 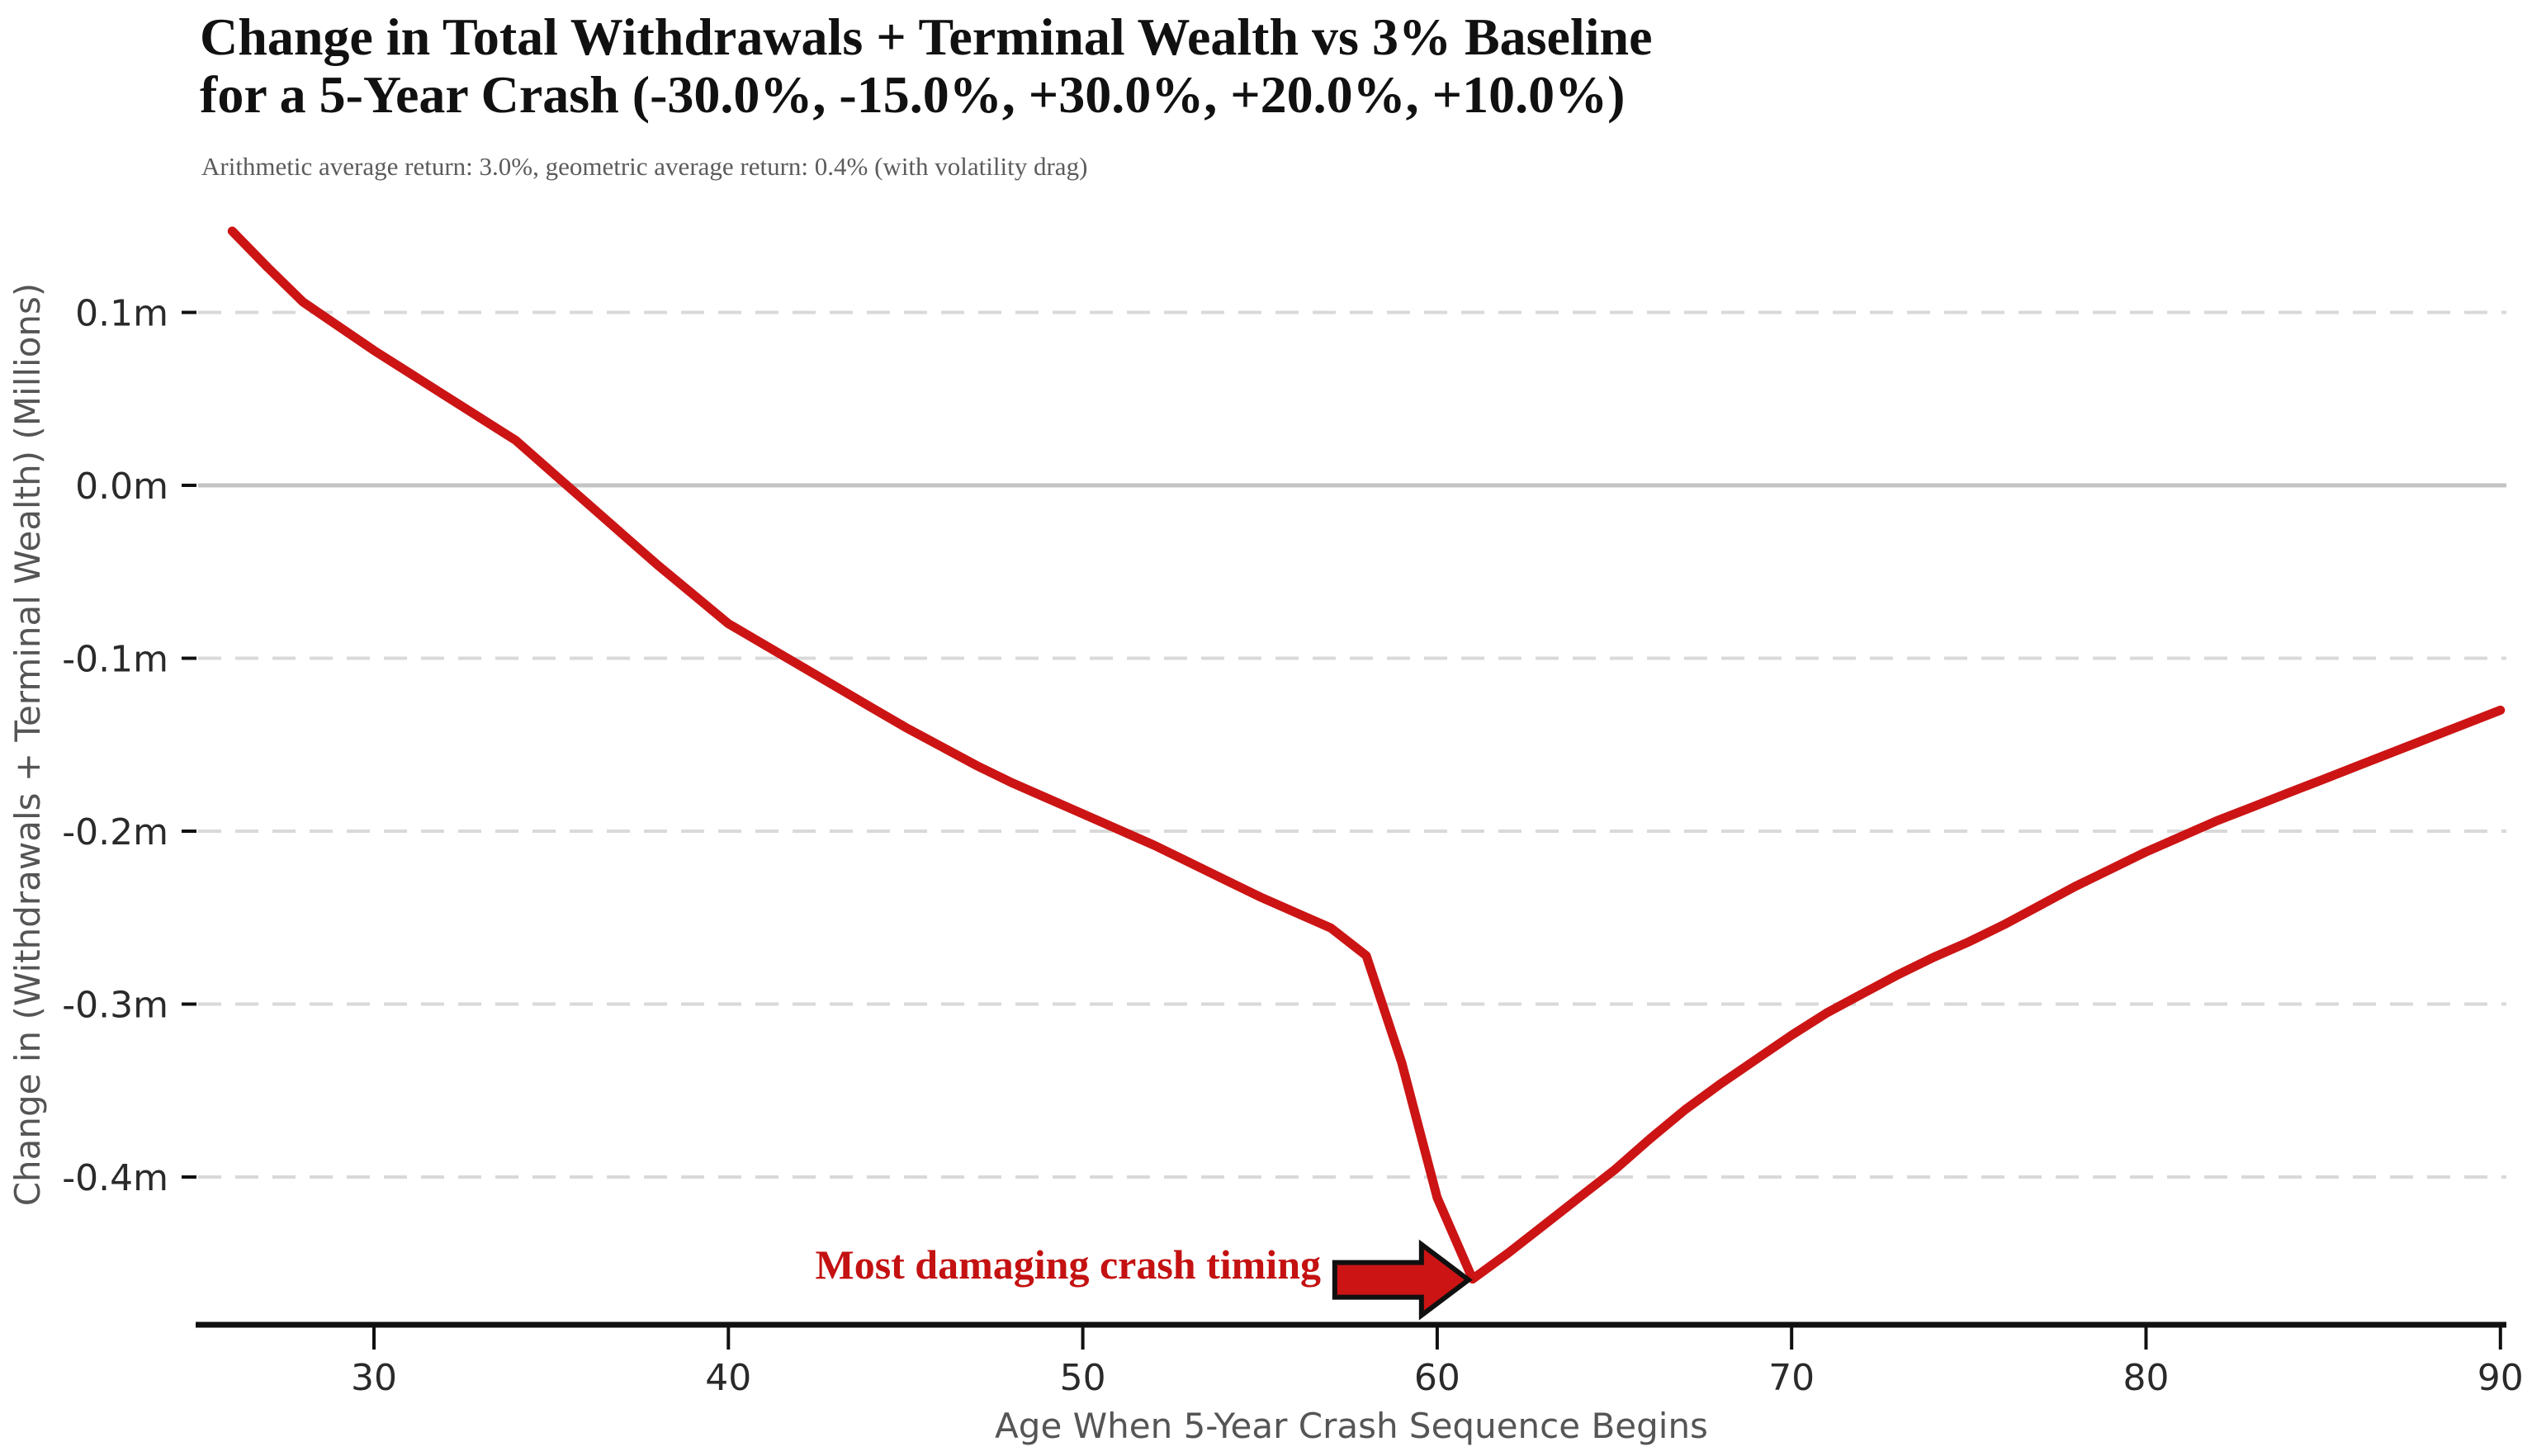 What do you see at coordinates (374, 1378) in the screenshot?
I see `x-tick-label: 30` at bounding box center [374, 1378].